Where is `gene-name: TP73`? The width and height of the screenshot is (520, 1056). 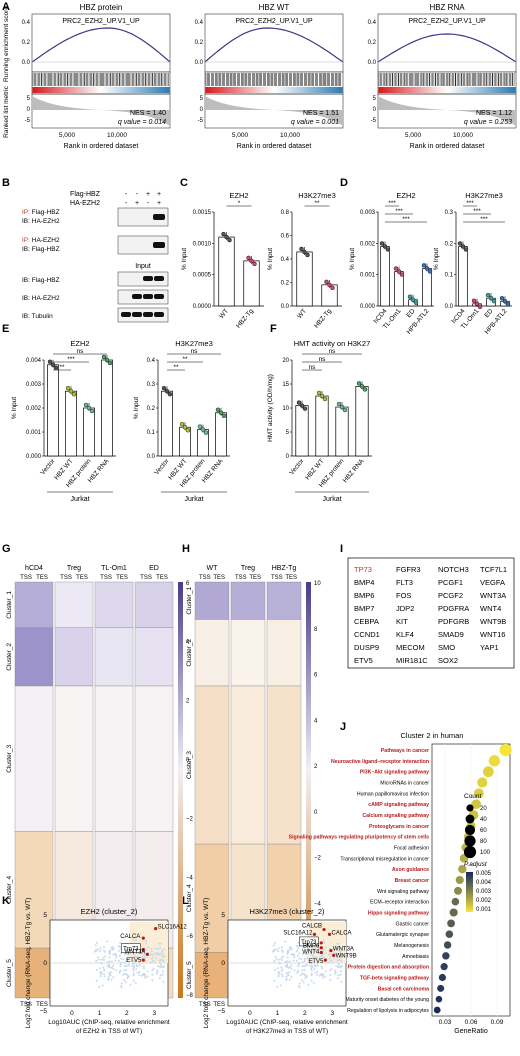
gene-name: TP73 is located at coordinates (363, 569).